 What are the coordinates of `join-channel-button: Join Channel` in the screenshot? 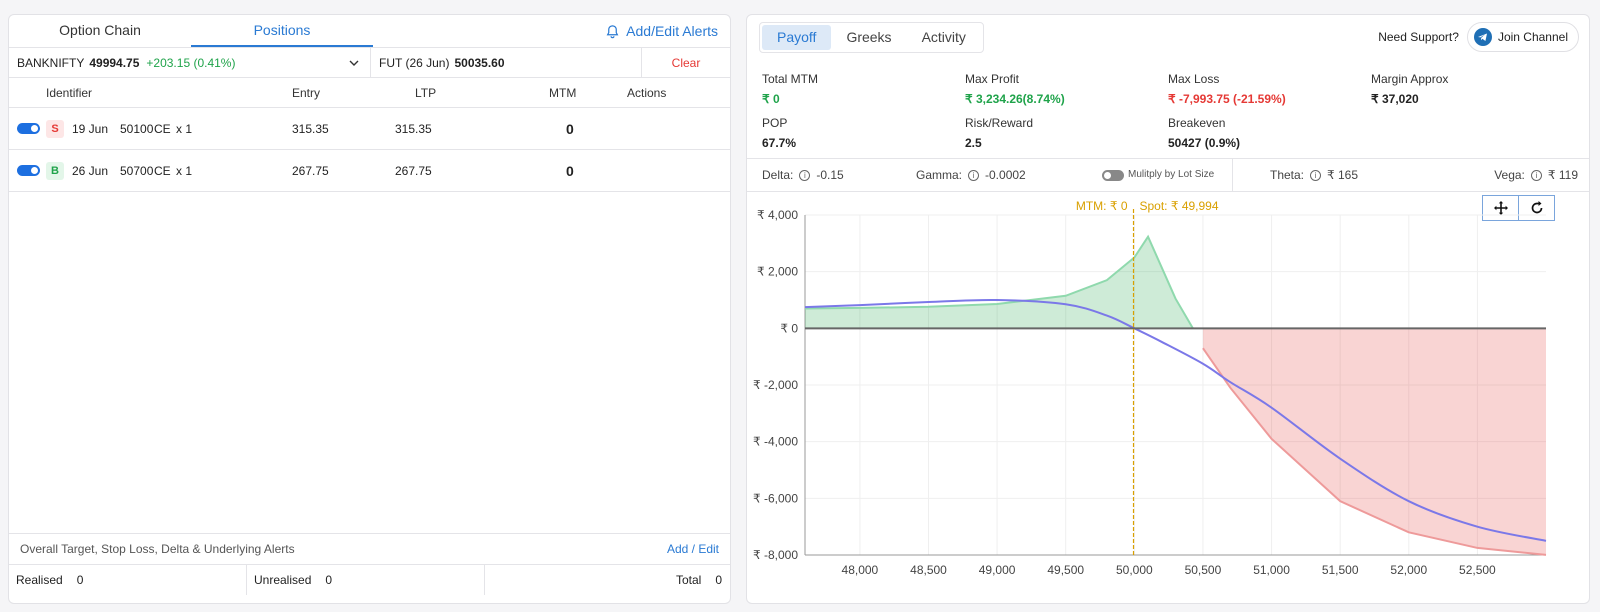 It's located at (1522, 37).